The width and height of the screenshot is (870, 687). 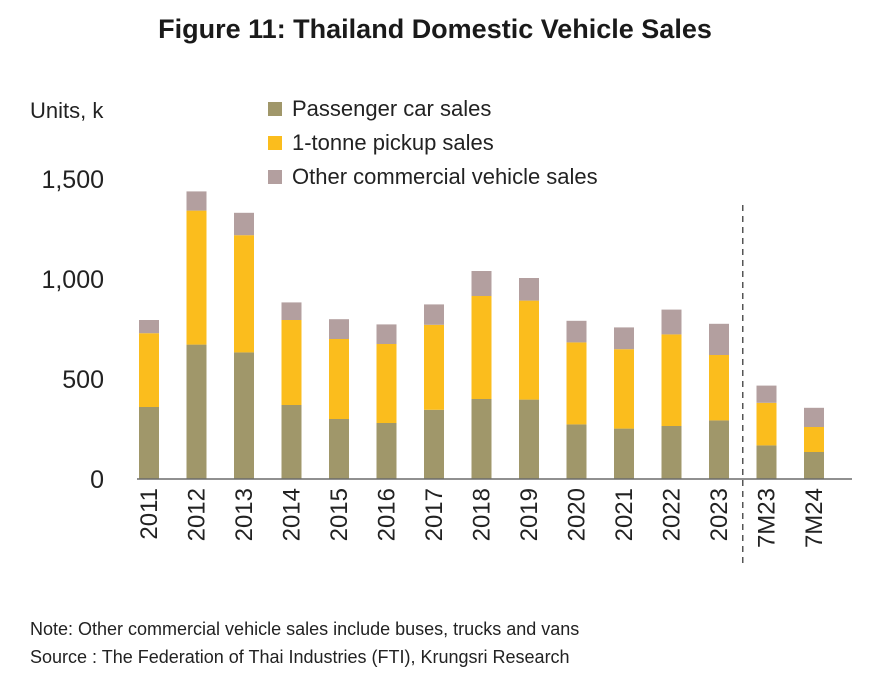 What do you see at coordinates (197, 514) in the screenshot?
I see `x-tick-label: 2012` at bounding box center [197, 514].